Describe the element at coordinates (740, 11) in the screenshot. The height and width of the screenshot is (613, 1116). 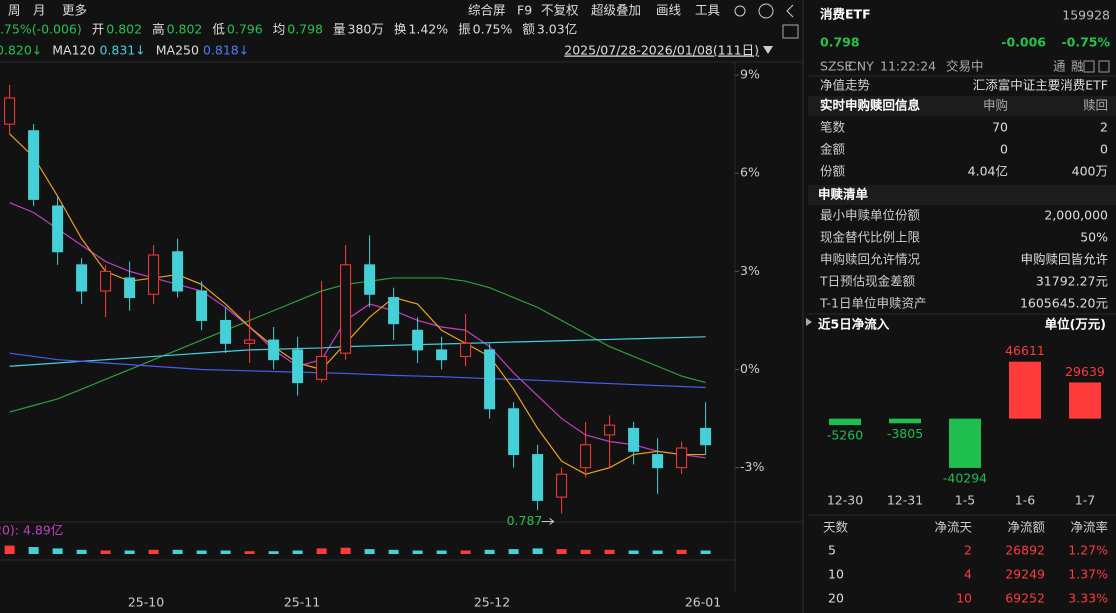
I see `settings-icon` at that location.